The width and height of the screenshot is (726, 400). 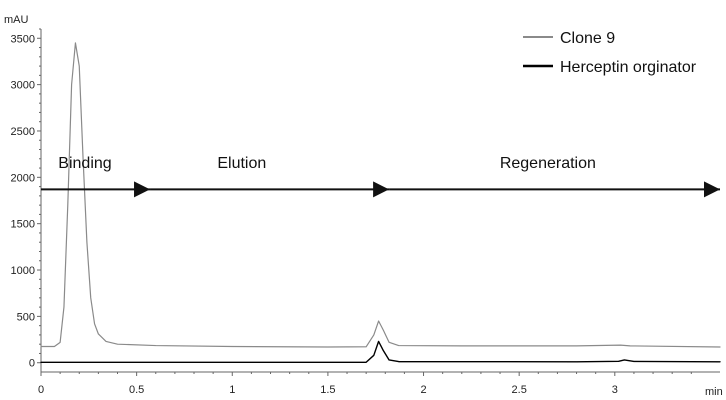 What do you see at coordinates (84, 163) in the screenshot?
I see `phase-label-0: Binding` at bounding box center [84, 163].